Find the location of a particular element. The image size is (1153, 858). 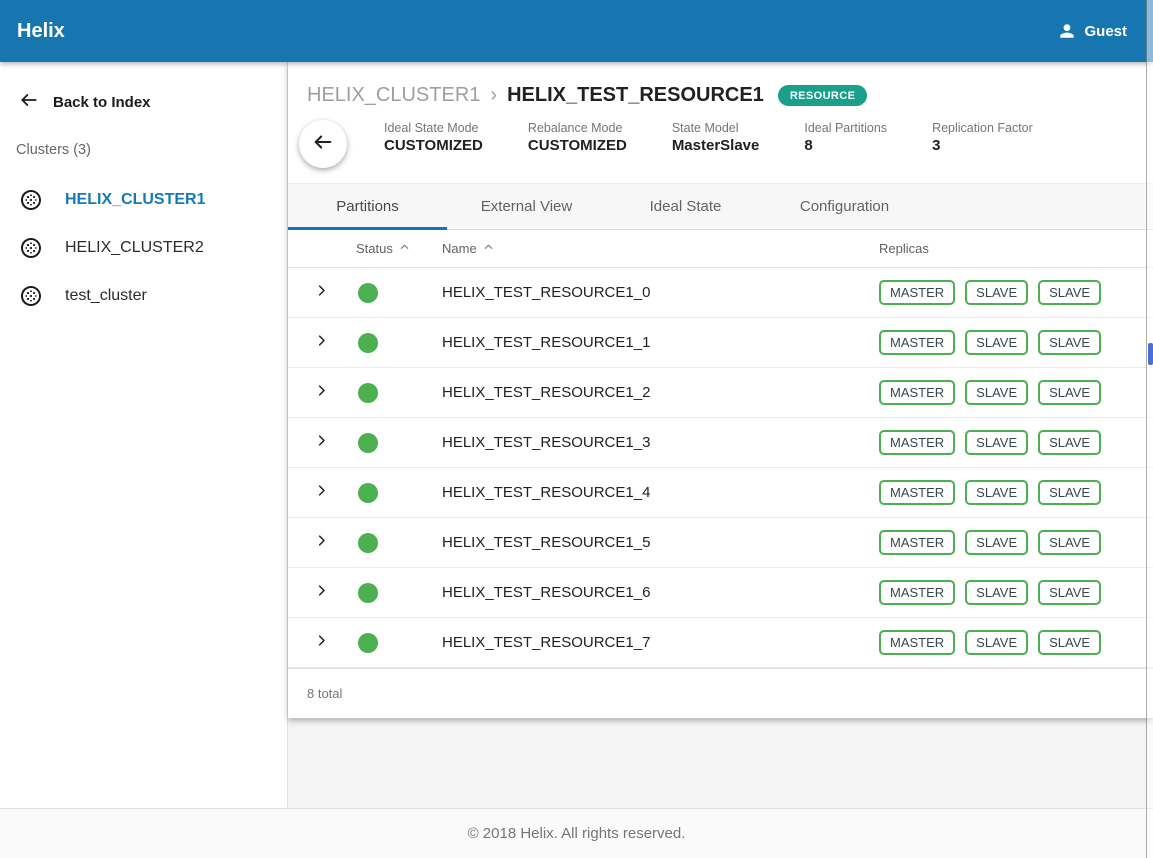

sidebar-item-cluster: test_cluster is located at coordinates (143, 296).